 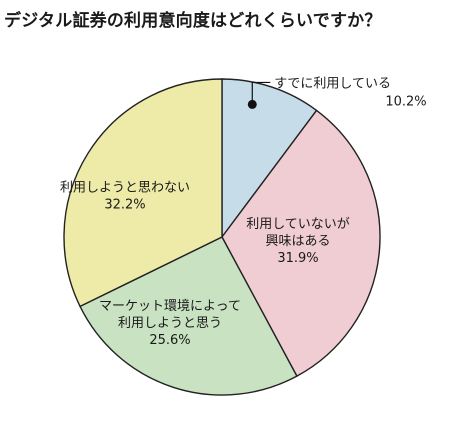 What do you see at coordinates (297, 258) in the screenshot?
I see `slice-value-2: 31.9%` at bounding box center [297, 258].